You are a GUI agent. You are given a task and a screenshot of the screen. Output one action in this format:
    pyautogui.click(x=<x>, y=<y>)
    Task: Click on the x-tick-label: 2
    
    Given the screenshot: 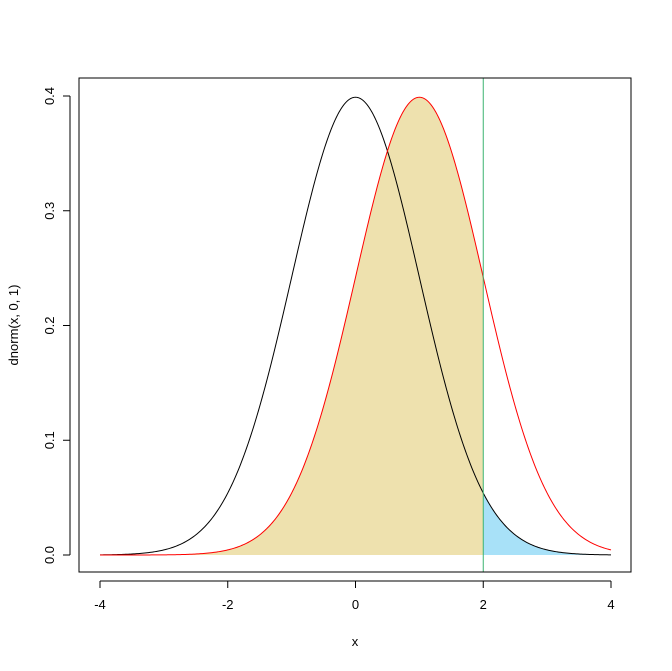 What is the action you would take?
    pyautogui.click(x=483, y=604)
    